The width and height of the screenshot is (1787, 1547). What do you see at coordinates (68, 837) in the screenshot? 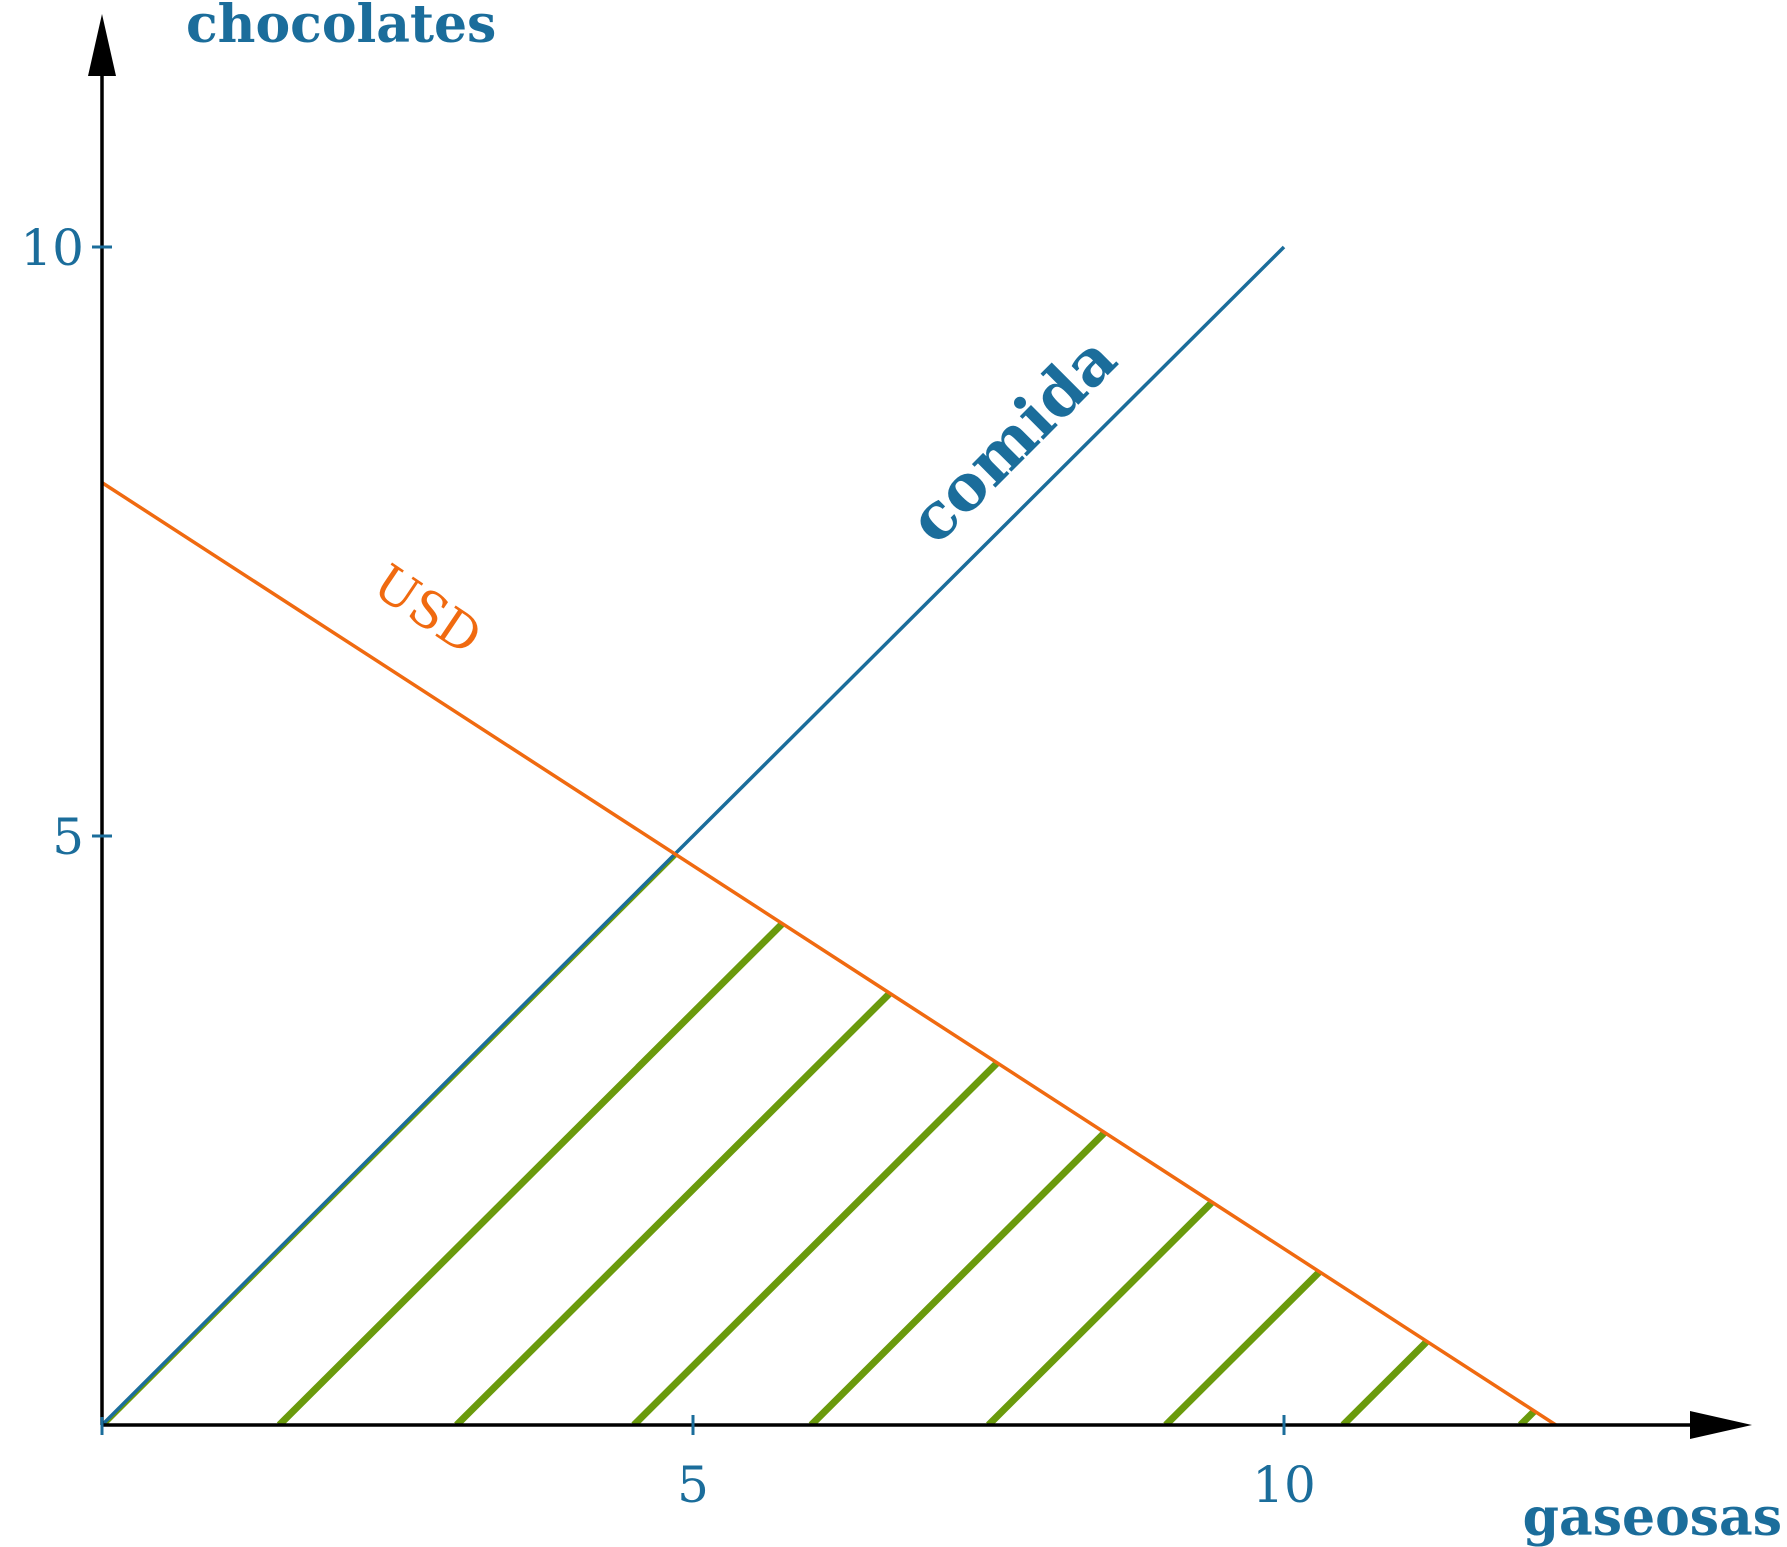
I see `y-tick-label: 5` at bounding box center [68, 837].